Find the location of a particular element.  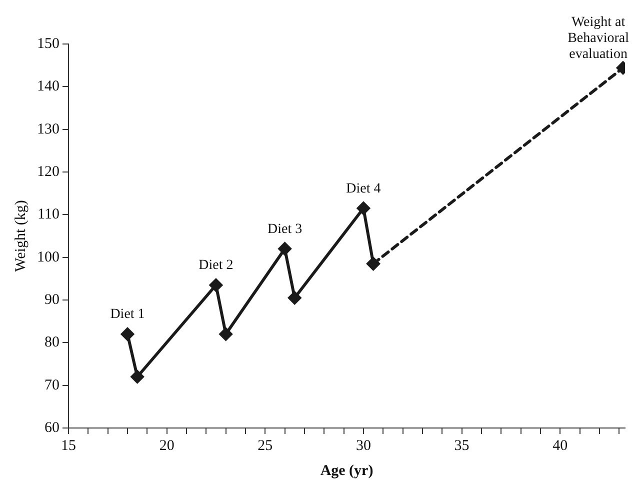

y-tick-label: 80 is located at coordinates (52, 342).